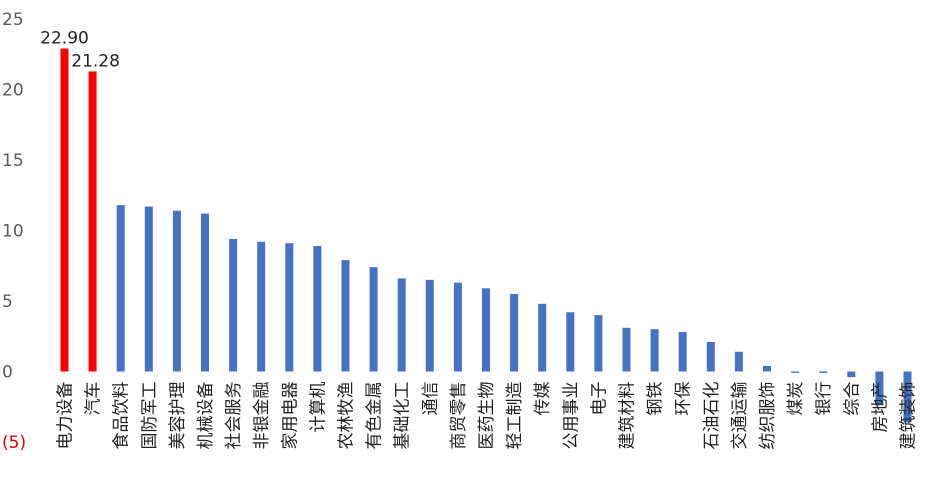  What do you see at coordinates (571, 416) in the screenshot?
I see `x-tick-label: 公用事业` at bounding box center [571, 416].